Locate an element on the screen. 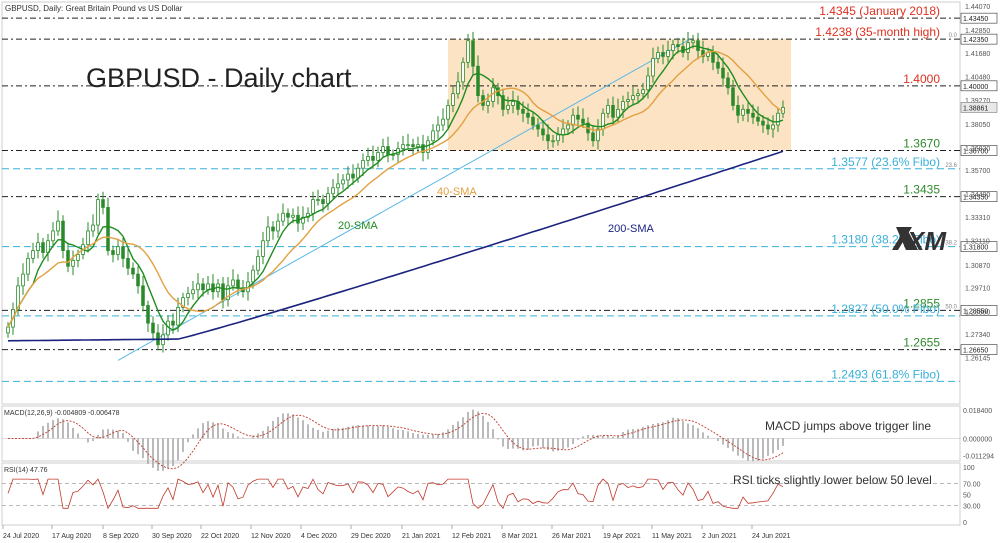 The image size is (1000, 543). x-tick-label-4: 22 Oct 2020 is located at coordinates (220, 536).